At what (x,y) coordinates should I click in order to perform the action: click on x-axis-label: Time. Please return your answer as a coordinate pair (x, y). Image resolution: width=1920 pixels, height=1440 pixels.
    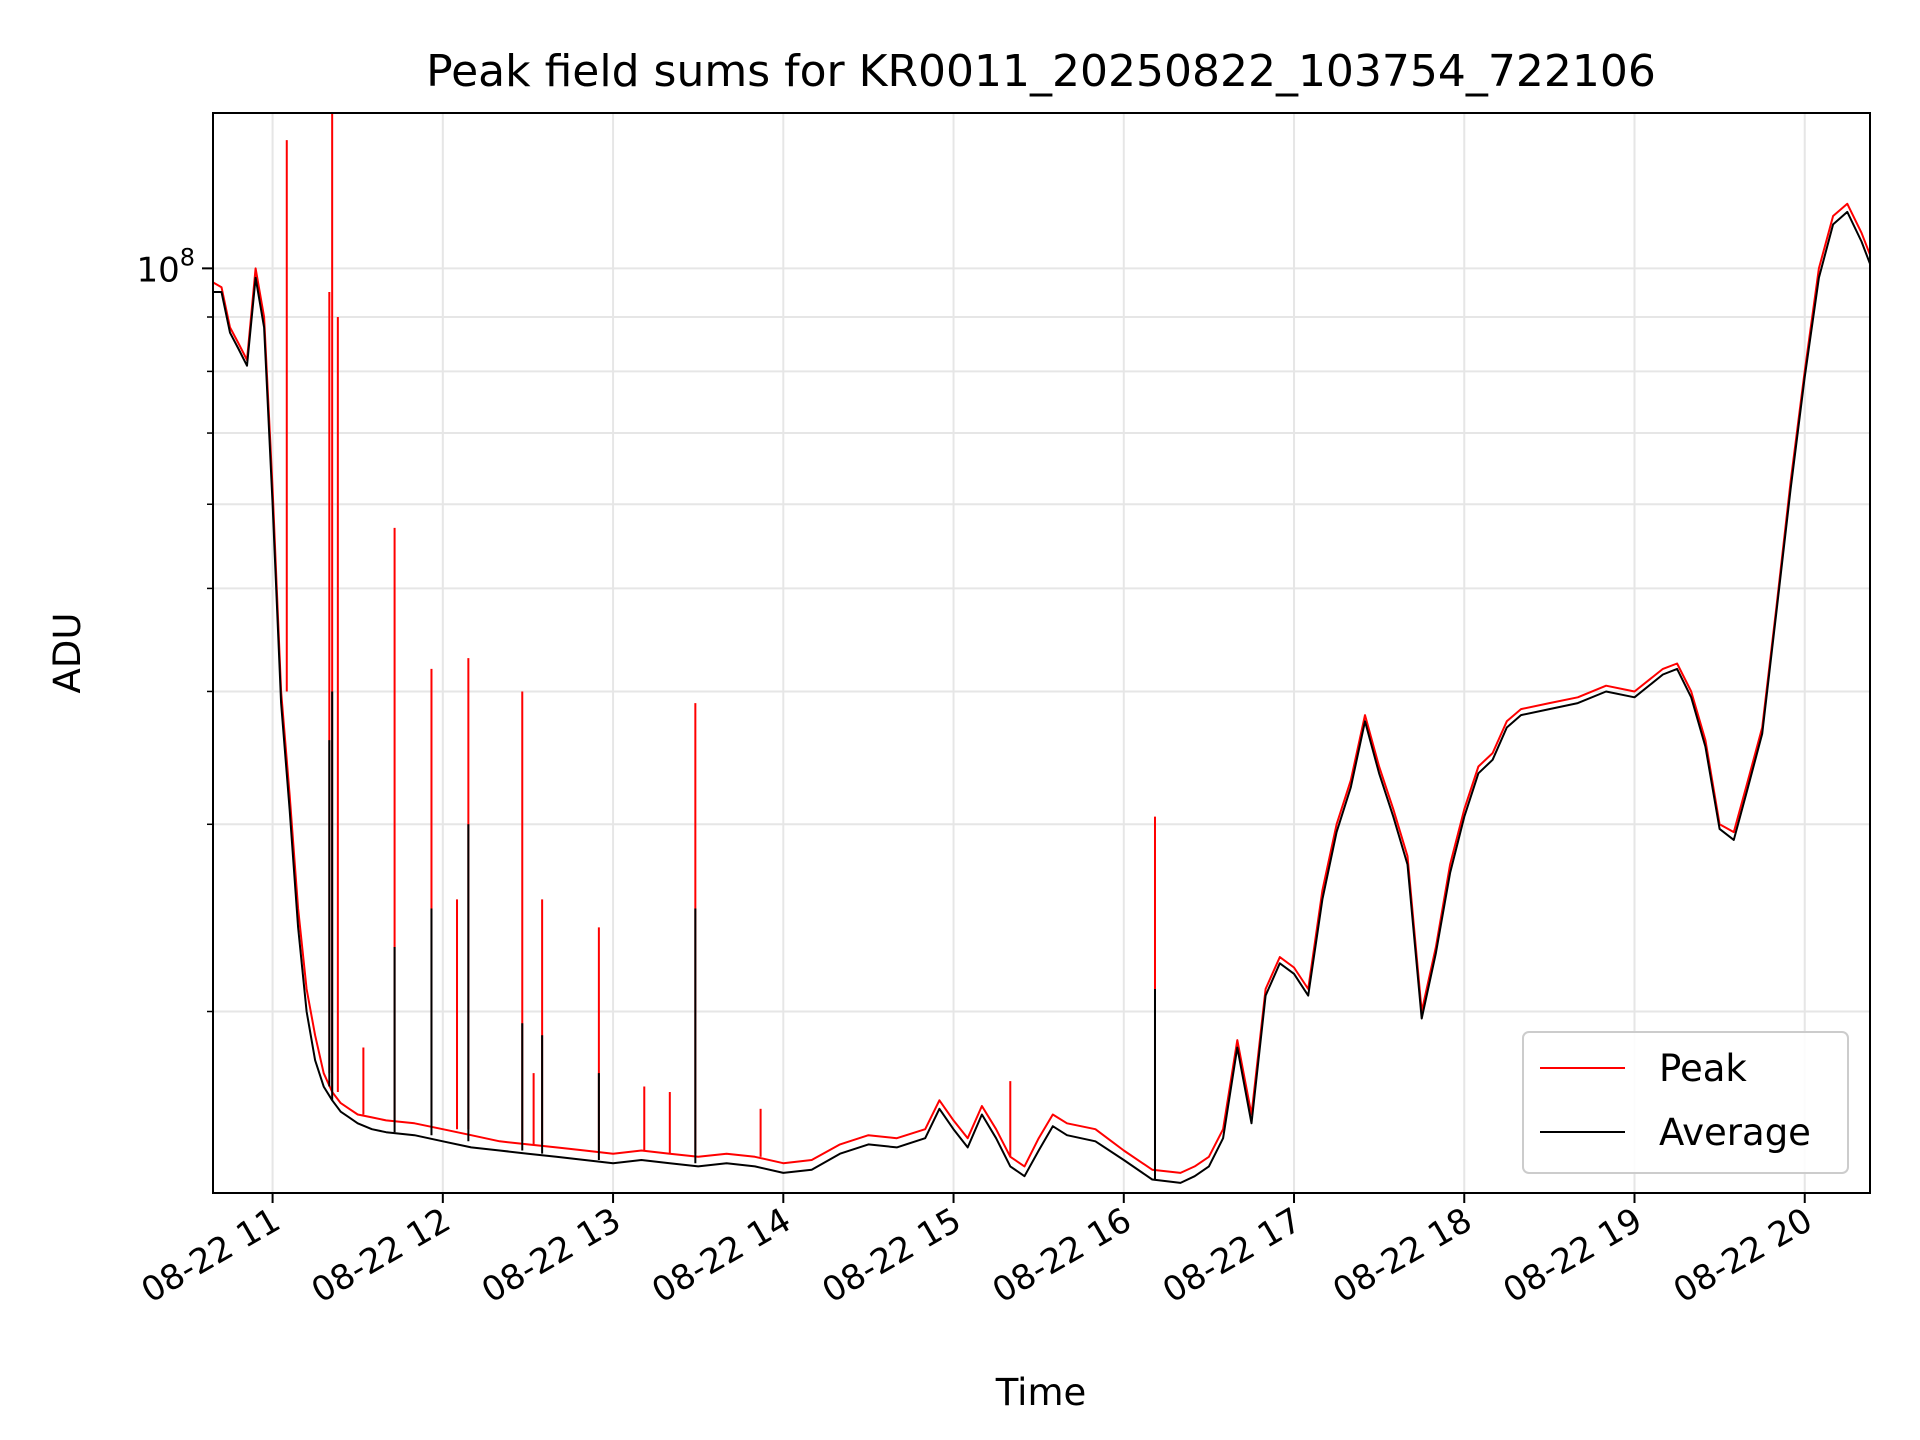
    Looking at the image, I should click on (1041, 1392).